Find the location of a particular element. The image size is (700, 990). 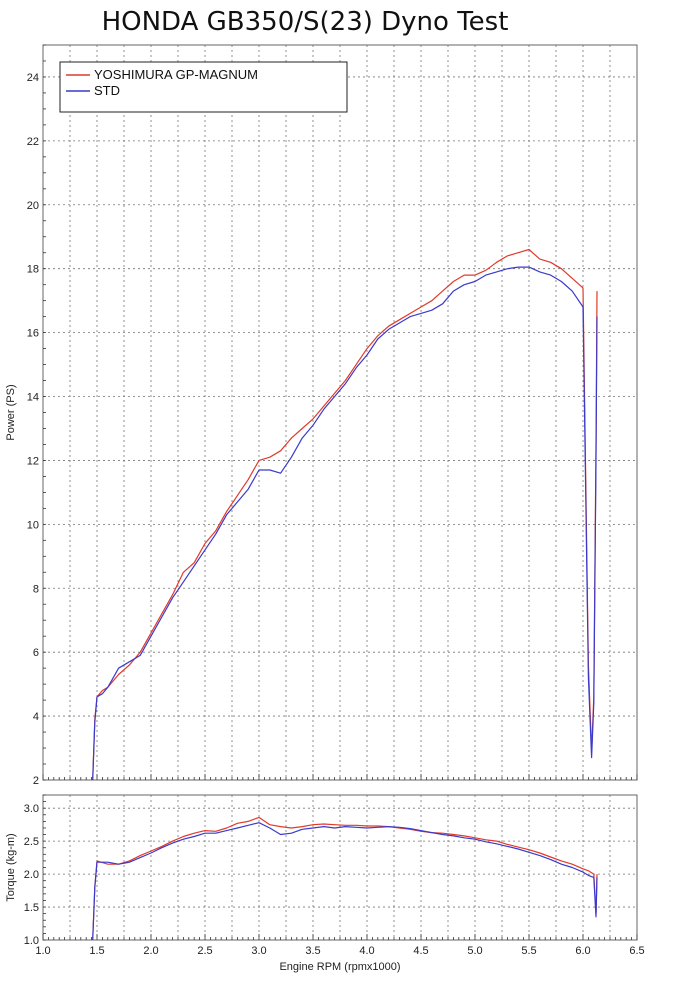

y-tick-label: 2 is located at coordinates (36, 781).